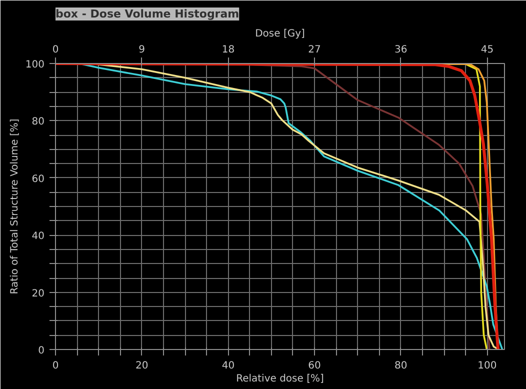  What do you see at coordinates (38, 294) in the screenshot?
I see `y-tick-label: 20` at bounding box center [38, 294].